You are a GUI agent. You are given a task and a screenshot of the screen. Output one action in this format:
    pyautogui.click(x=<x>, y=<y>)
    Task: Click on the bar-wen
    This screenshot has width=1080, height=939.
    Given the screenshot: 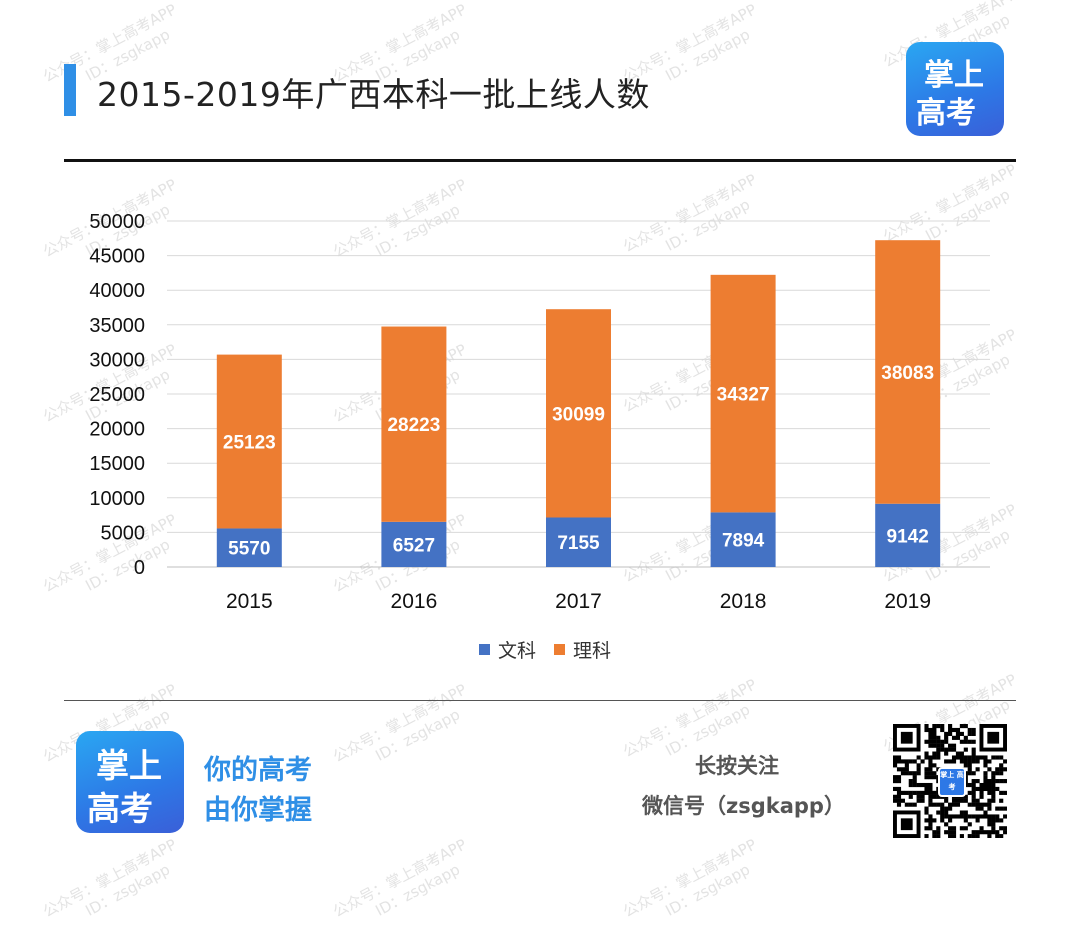 What is the action you would take?
    pyautogui.click(x=578, y=542)
    